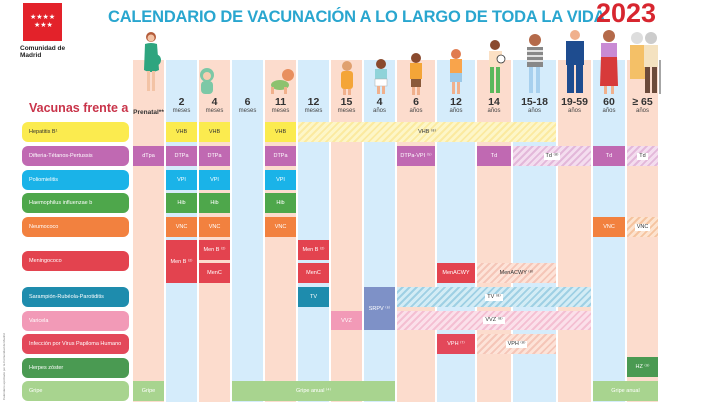  Describe the element at coordinates (282, 81) in the screenshot. I see `crawling-baby-icon` at that location.